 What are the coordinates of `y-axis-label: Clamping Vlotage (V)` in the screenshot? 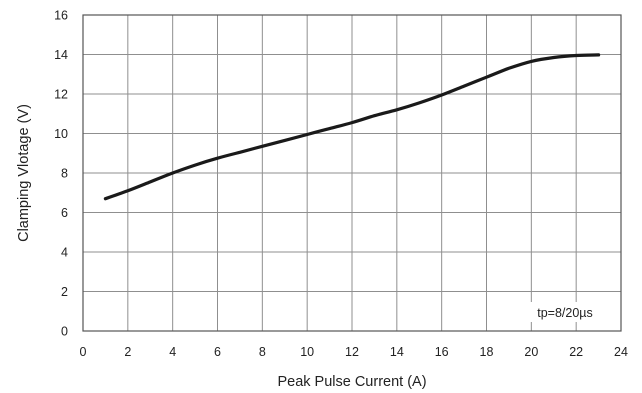 It's located at (24, 173).